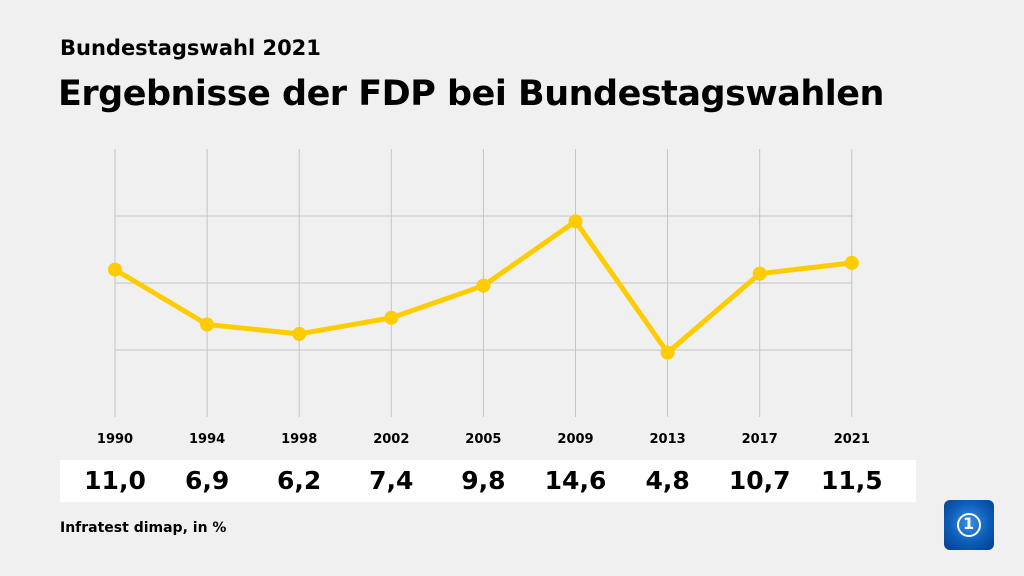  Describe the element at coordinates (852, 439) in the screenshot. I see `x-tick-label: 2021` at that location.